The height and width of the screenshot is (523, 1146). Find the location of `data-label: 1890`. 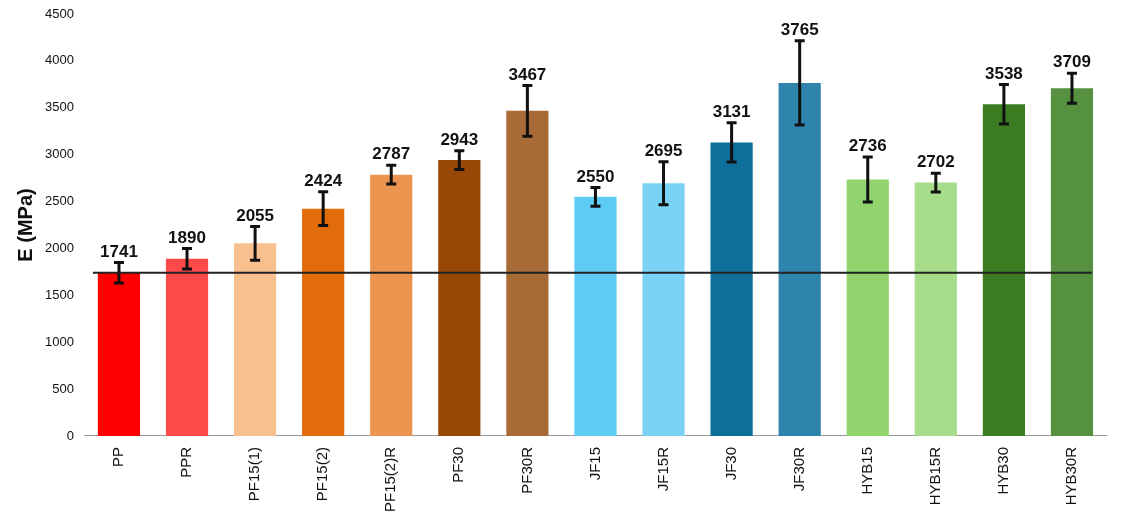

data-label: 1890 is located at coordinates (187, 237).